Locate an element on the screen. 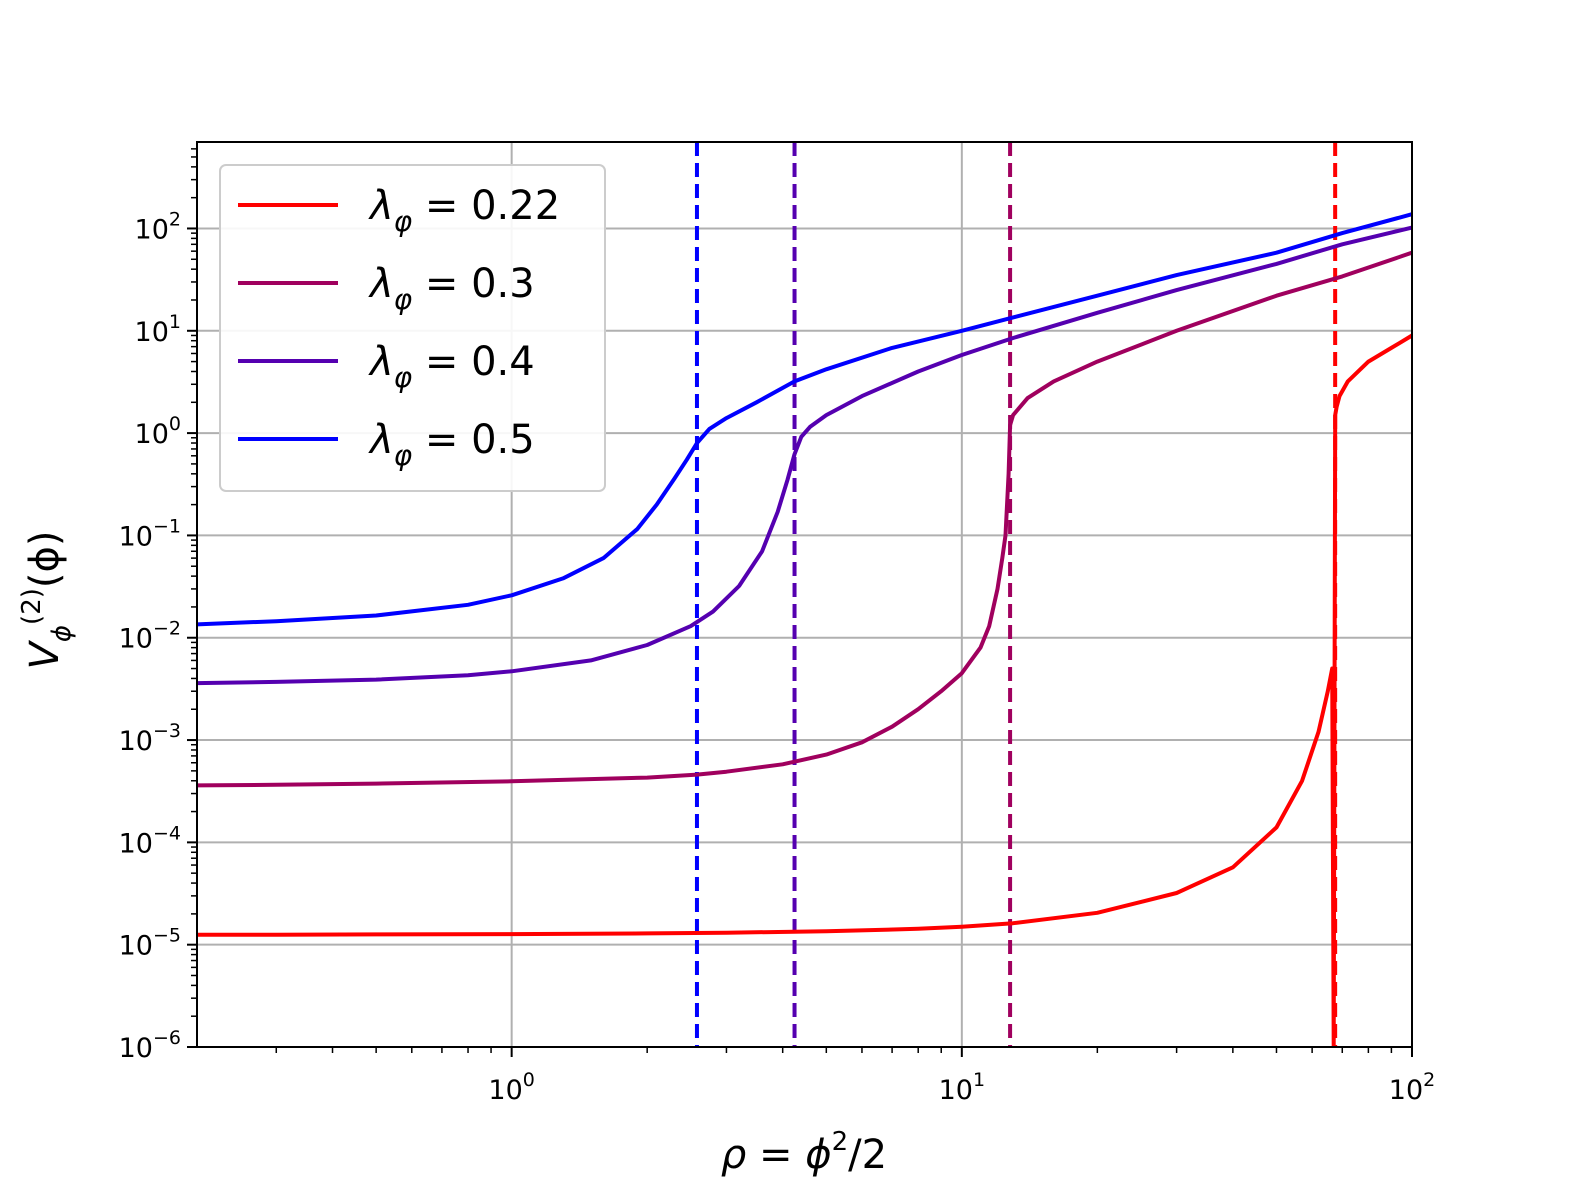  y-tick-label: 10² is located at coordinates (158, 226).